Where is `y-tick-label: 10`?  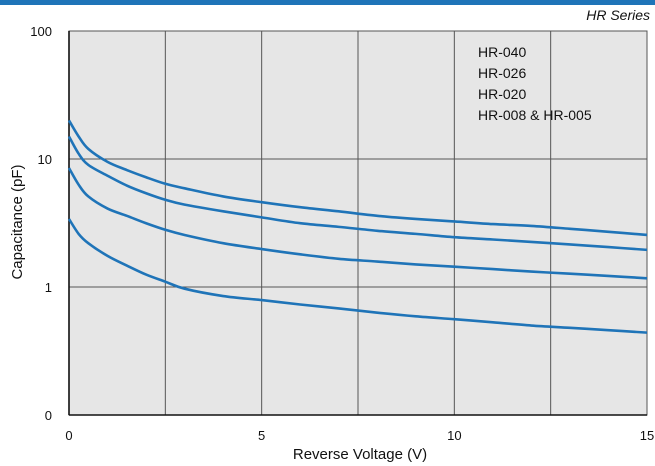
y-tick-label: 10 is located at coordinates (45, 159).